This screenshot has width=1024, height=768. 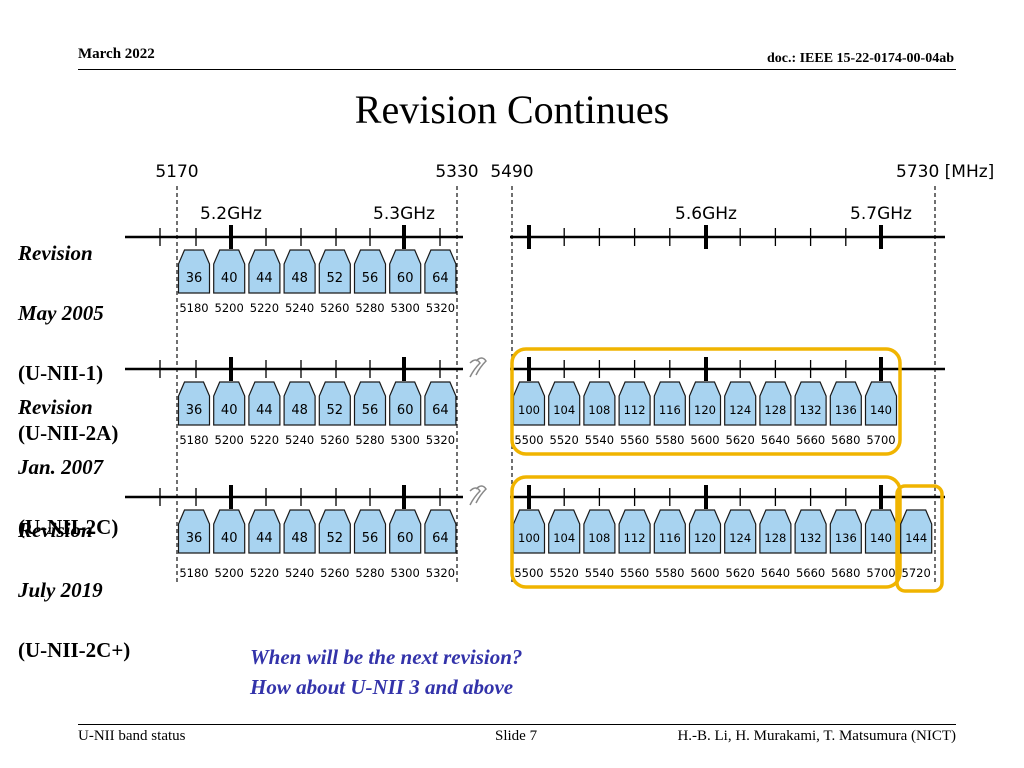 I want to click on axis-frequency-label: 5170, so click(x=176, y=172).